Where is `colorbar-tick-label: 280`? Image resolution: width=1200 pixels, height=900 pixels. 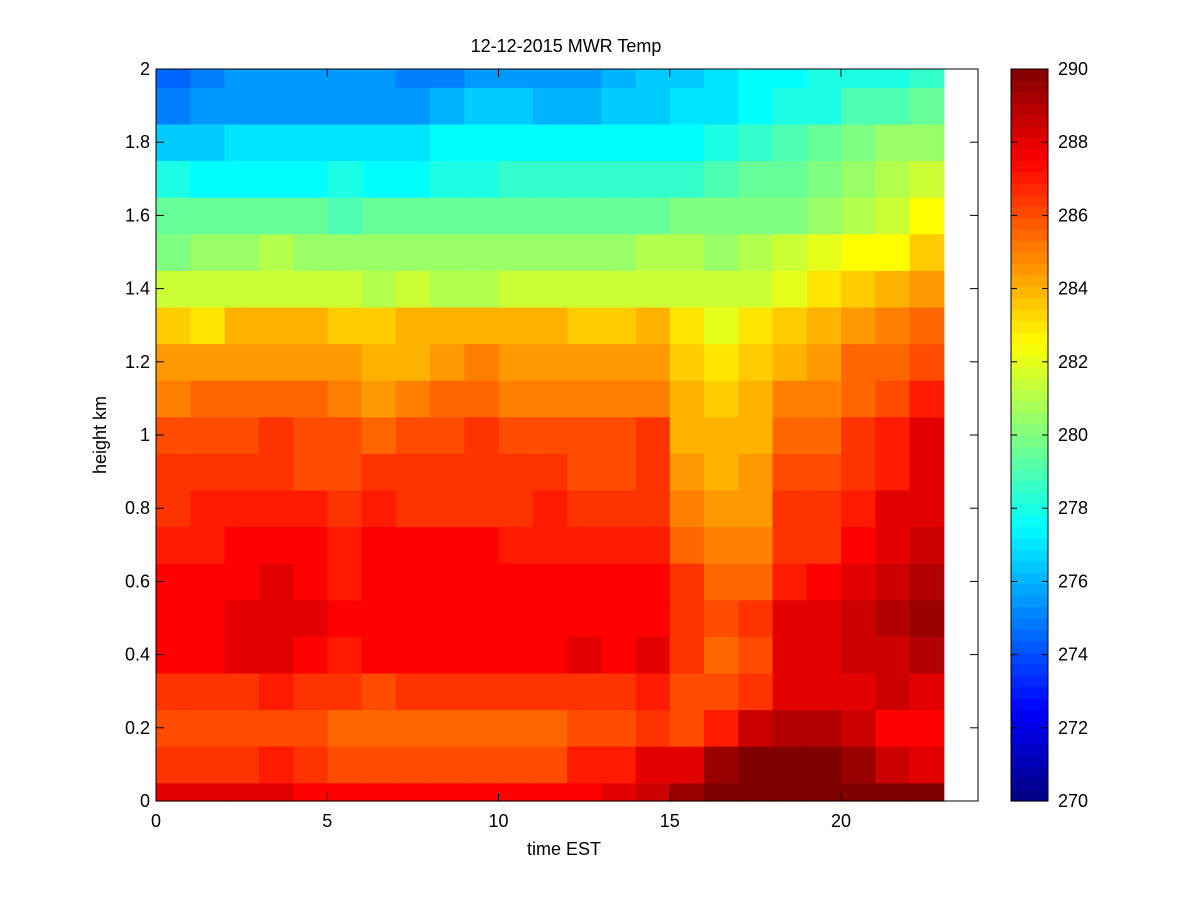
colorbar-tick-label: 280 is located at coordinates (1073, 435).